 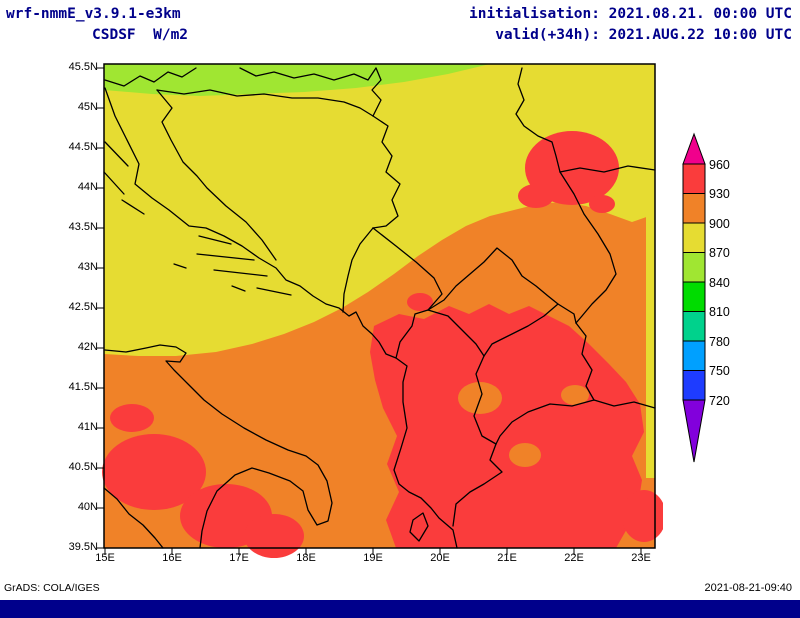 I want to click on colorbar-bottom-arrow, so click(x=694, y=431).